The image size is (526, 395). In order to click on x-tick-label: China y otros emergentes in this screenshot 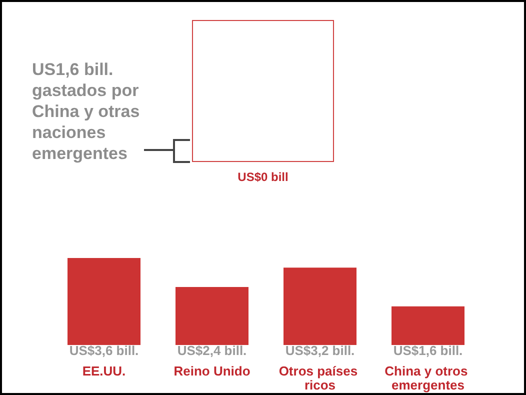, I will do `click(428, 378)`.